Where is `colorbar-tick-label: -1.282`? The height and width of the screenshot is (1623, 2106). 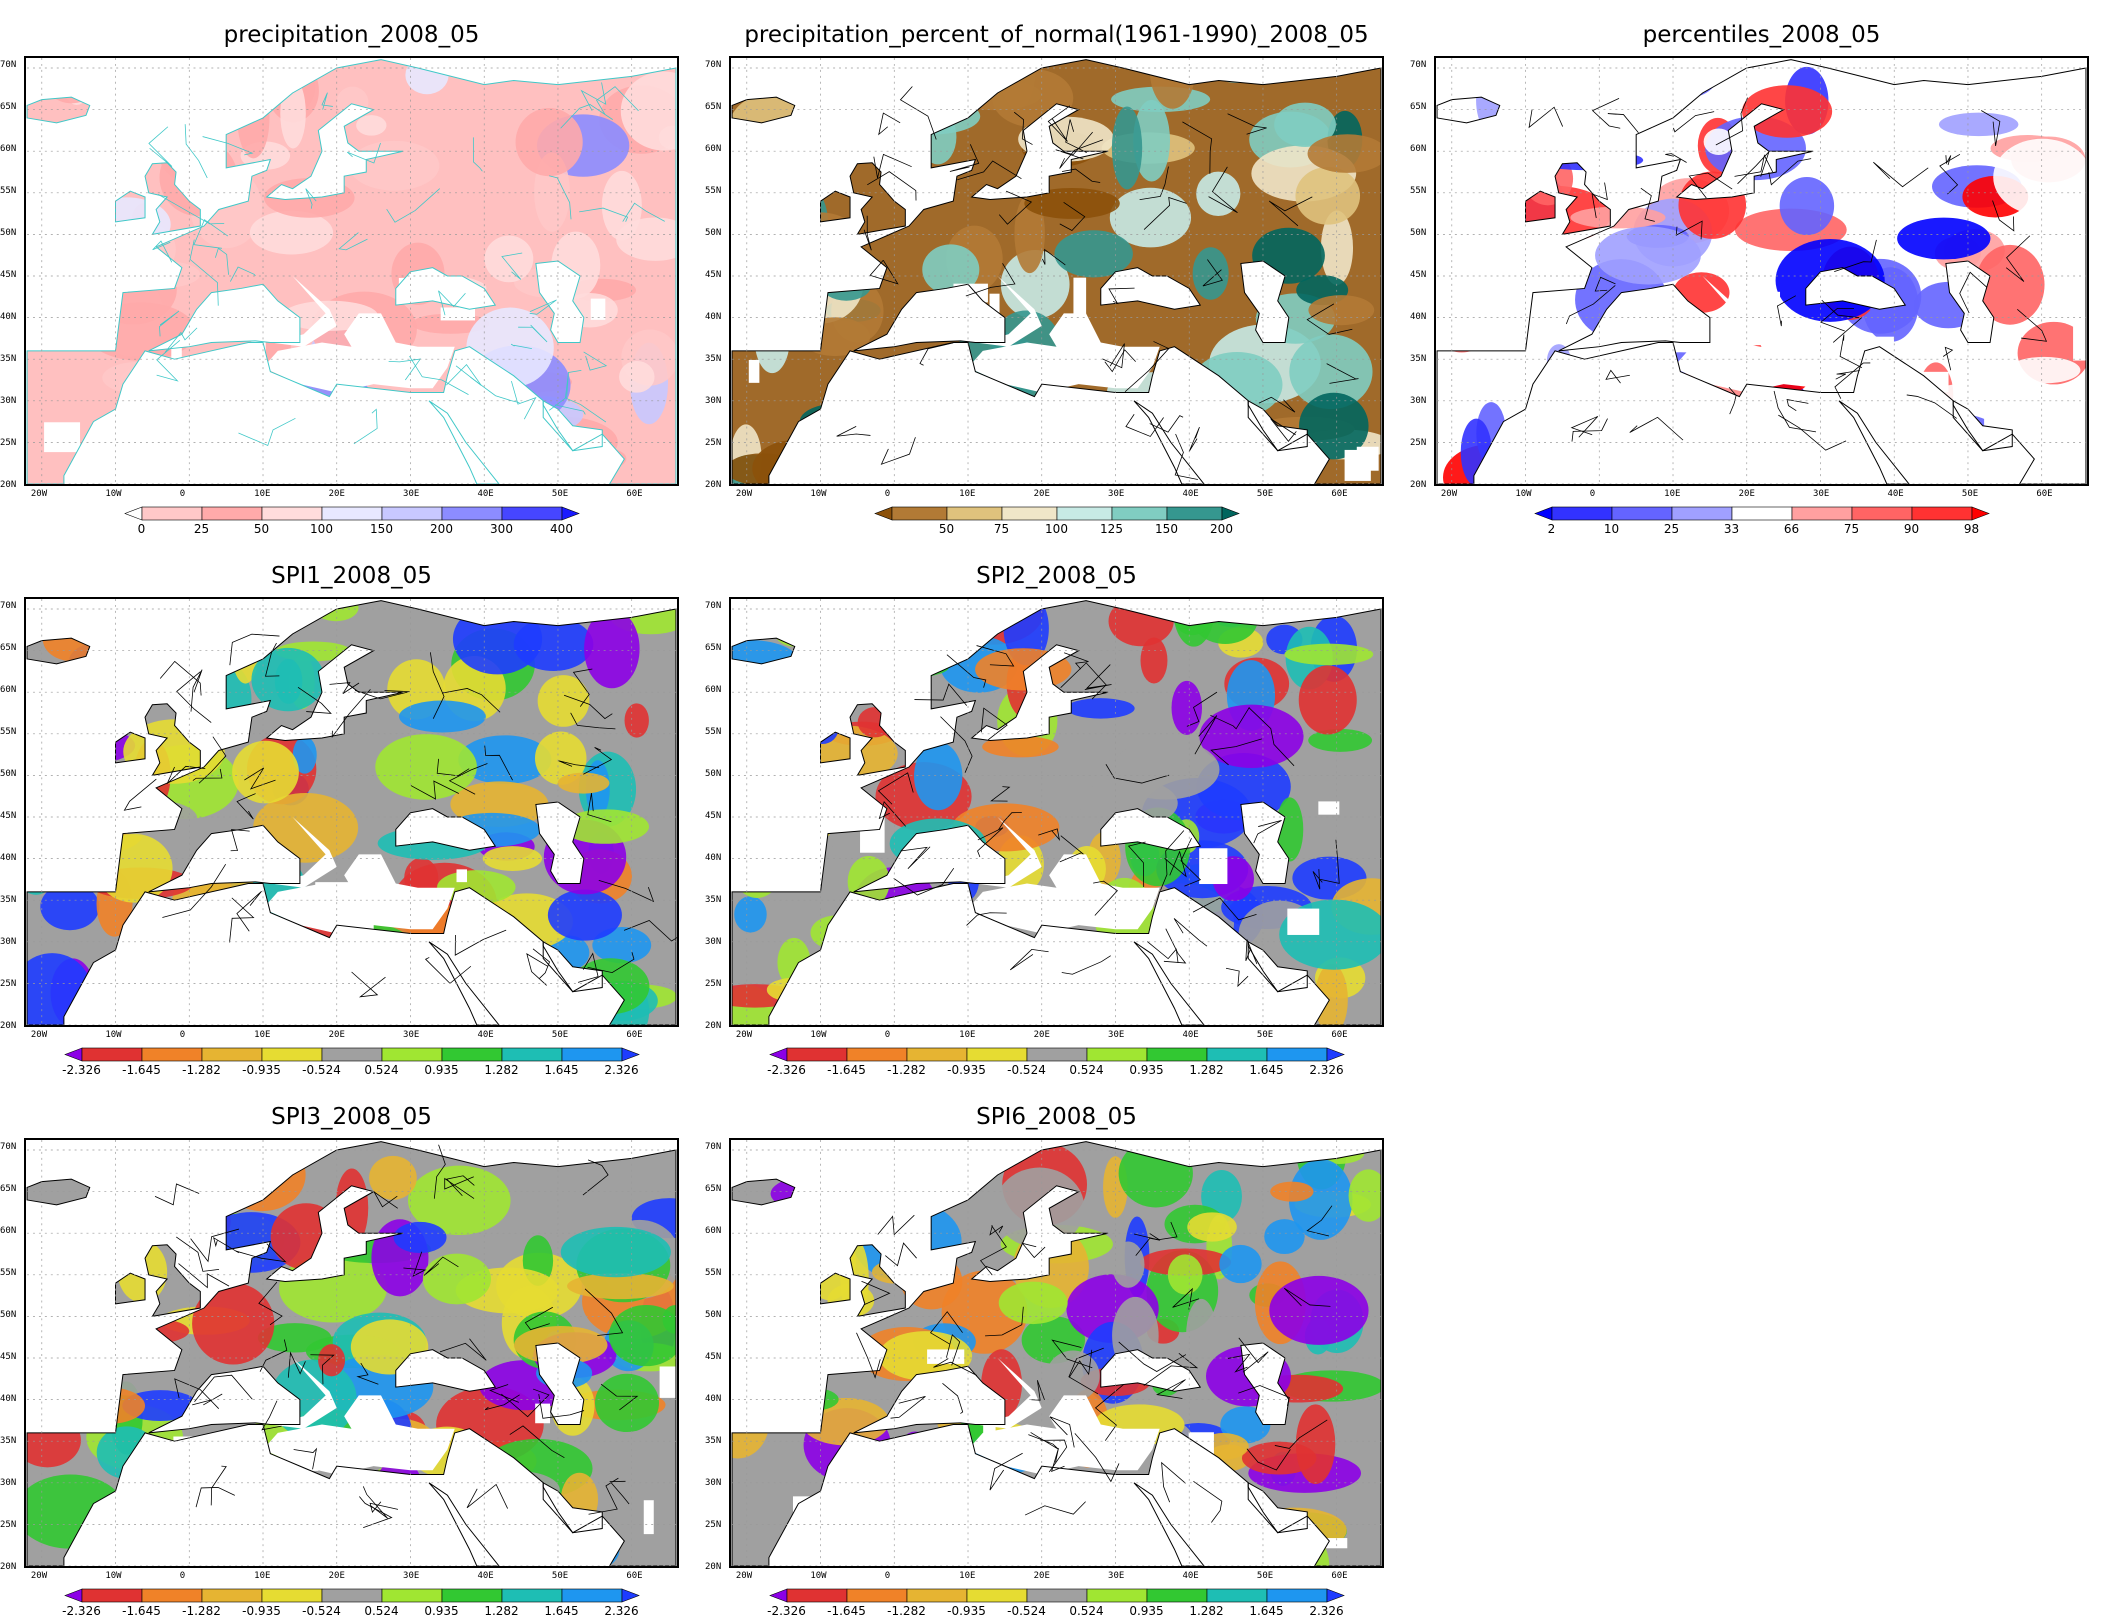 colorbar-tick-label: -1.282 is located at coordinates (201, 1611).